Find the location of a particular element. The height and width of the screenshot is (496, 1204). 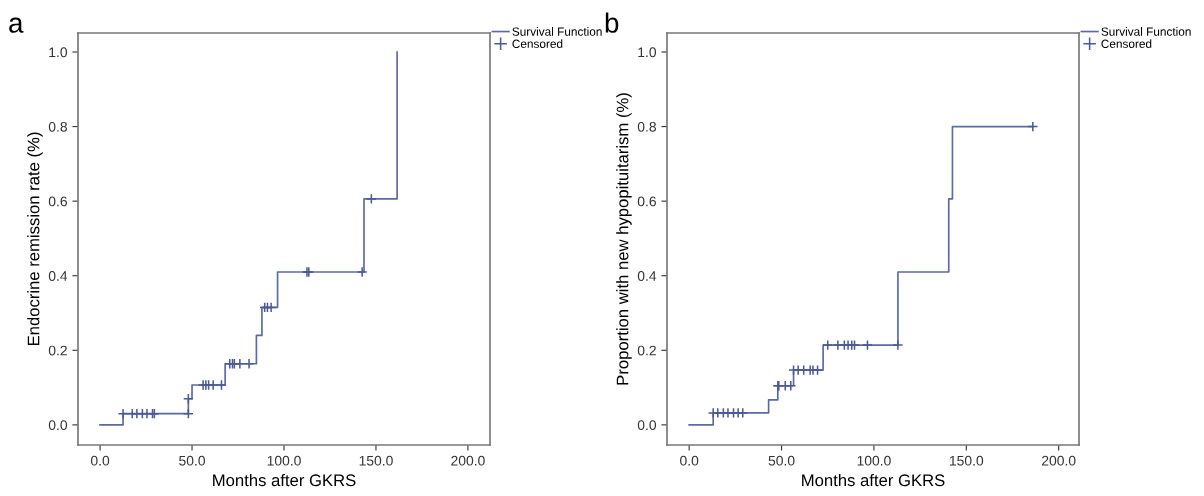

y-axis-title: Endocrine remission rate (%) is located at coordinates (35, 239).